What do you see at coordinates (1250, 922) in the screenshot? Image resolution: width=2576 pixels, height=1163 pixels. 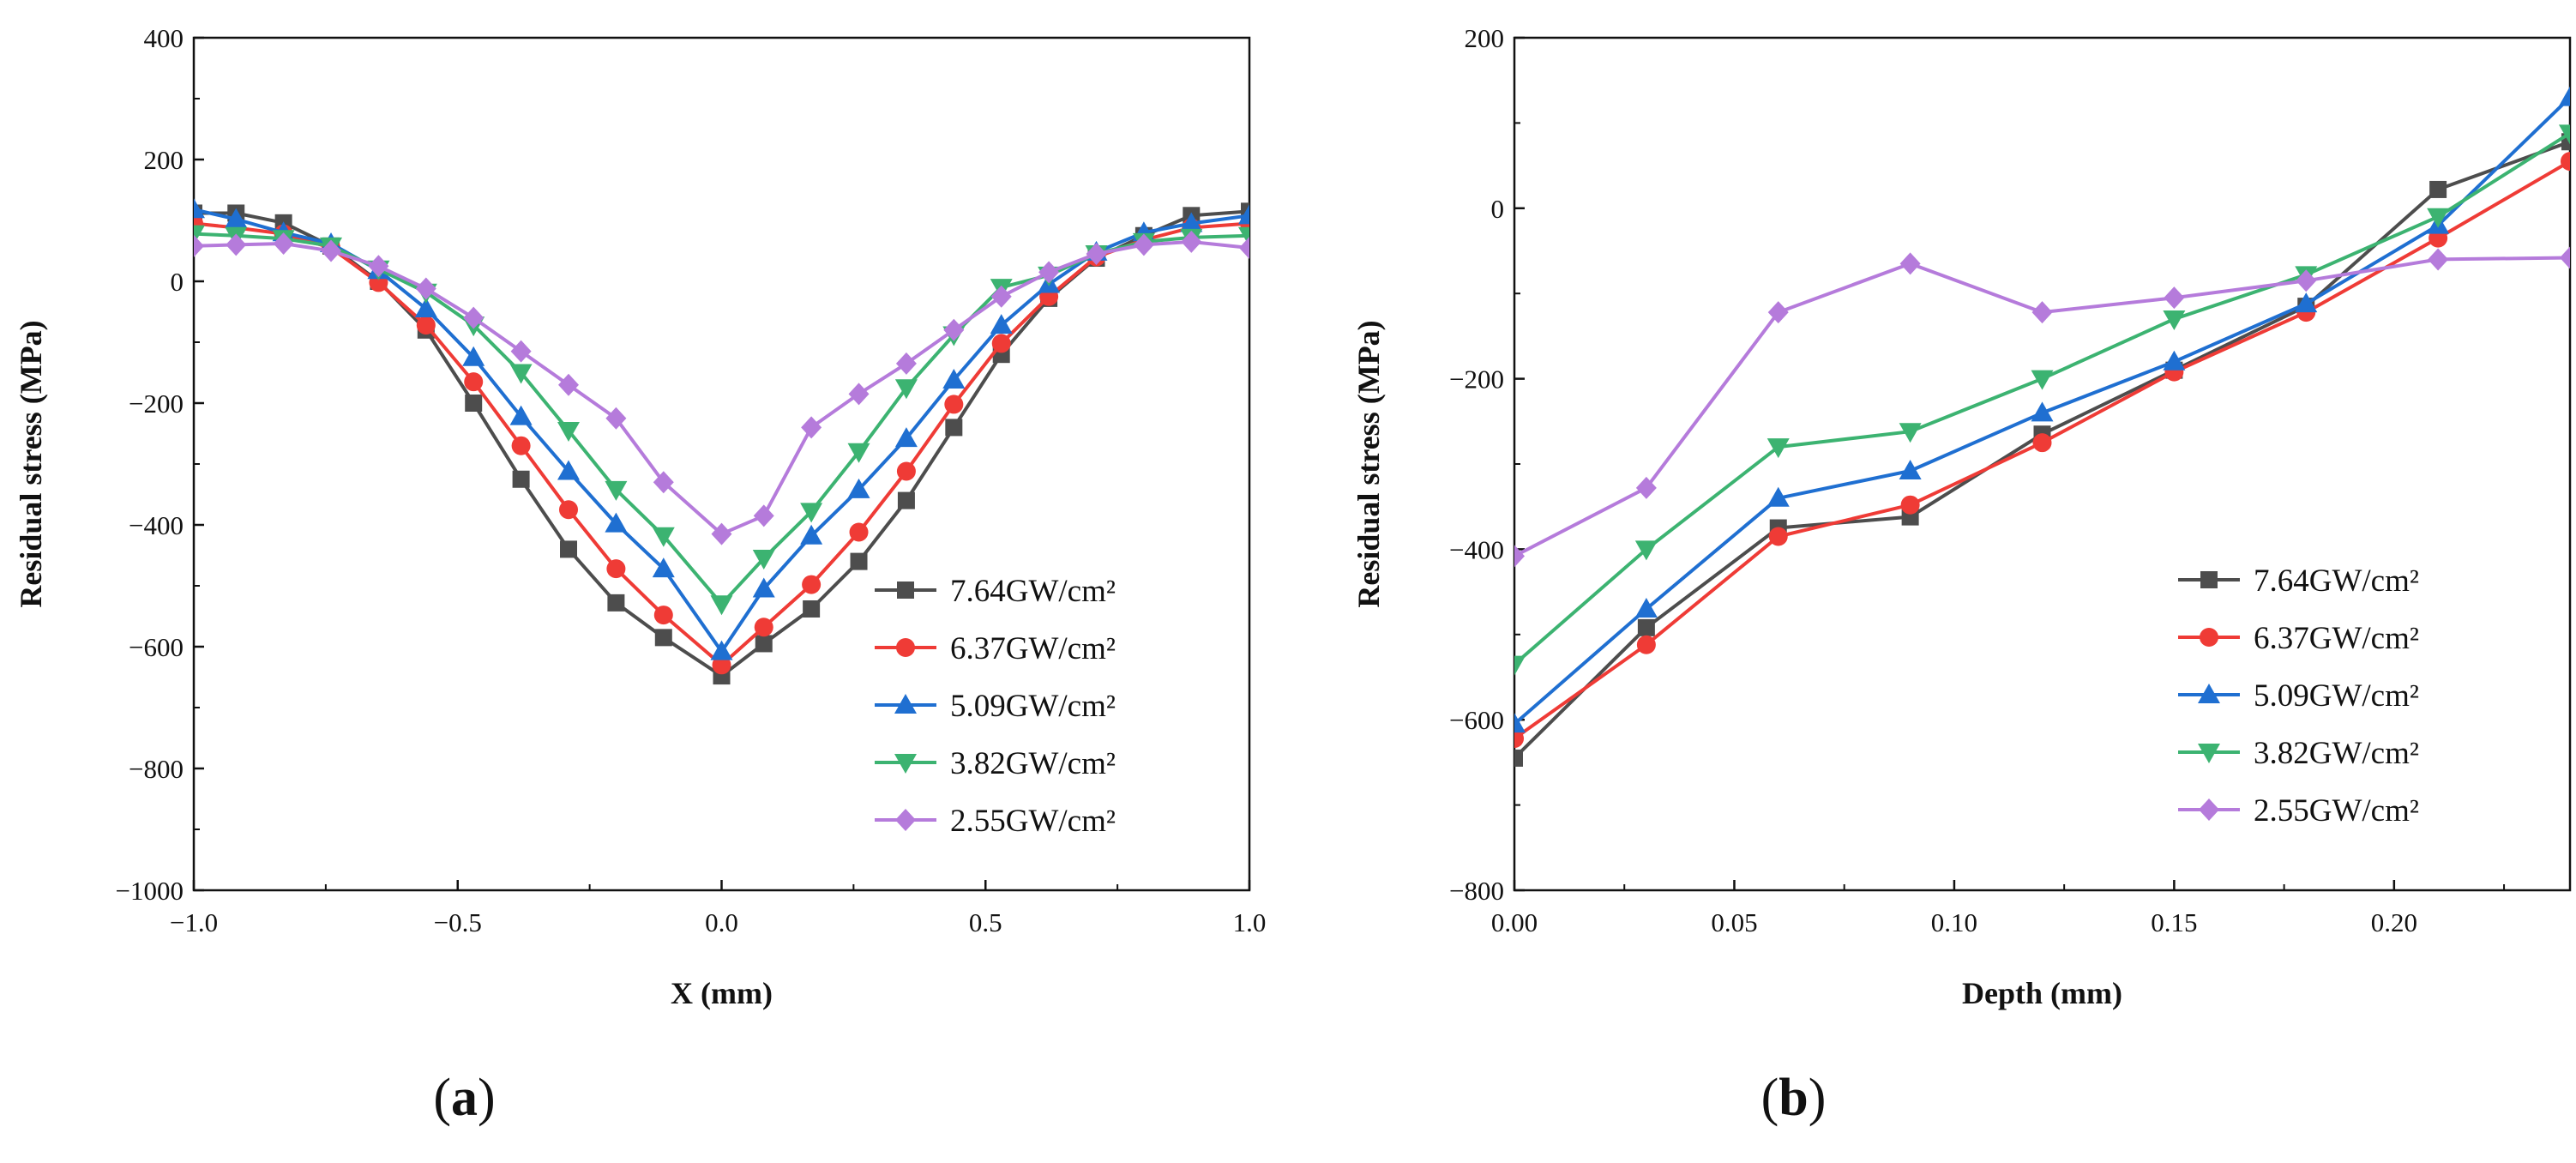 I see `chart-a-xtick-label: 1.0` at bounding box center [1250, 922].